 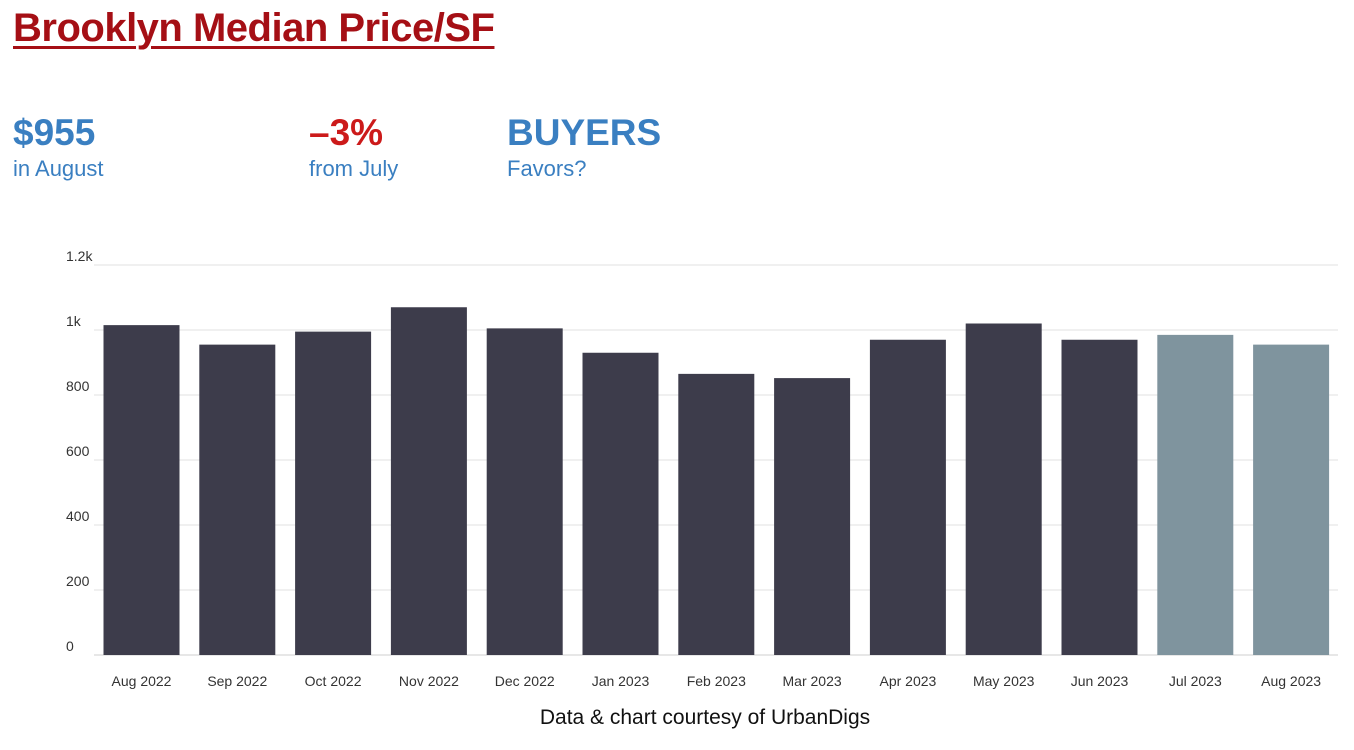 I want to click on kpi-market: BUYERS Favors?, so click(x=584, y=148).